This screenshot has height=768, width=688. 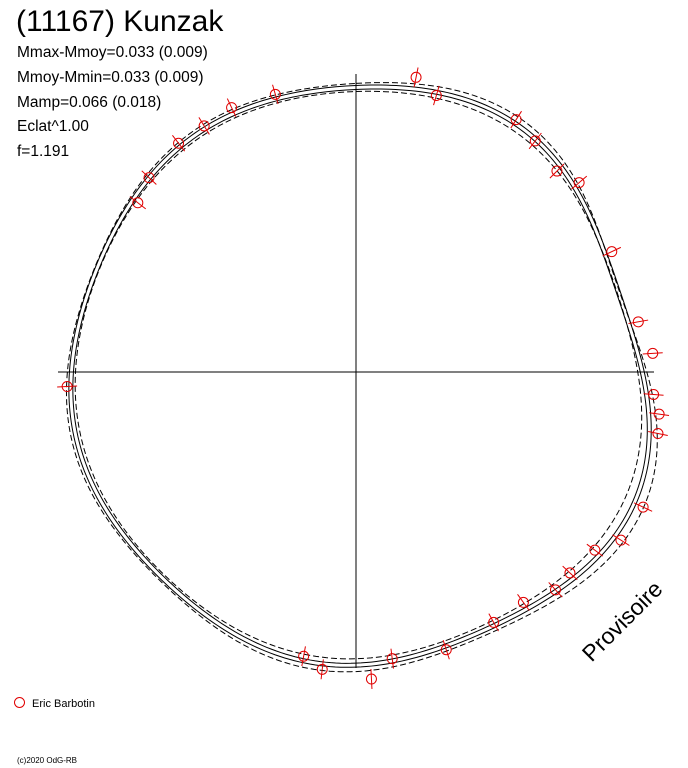 I want to click on stat-frequency: f=1.191, so click(x=43, y=151).